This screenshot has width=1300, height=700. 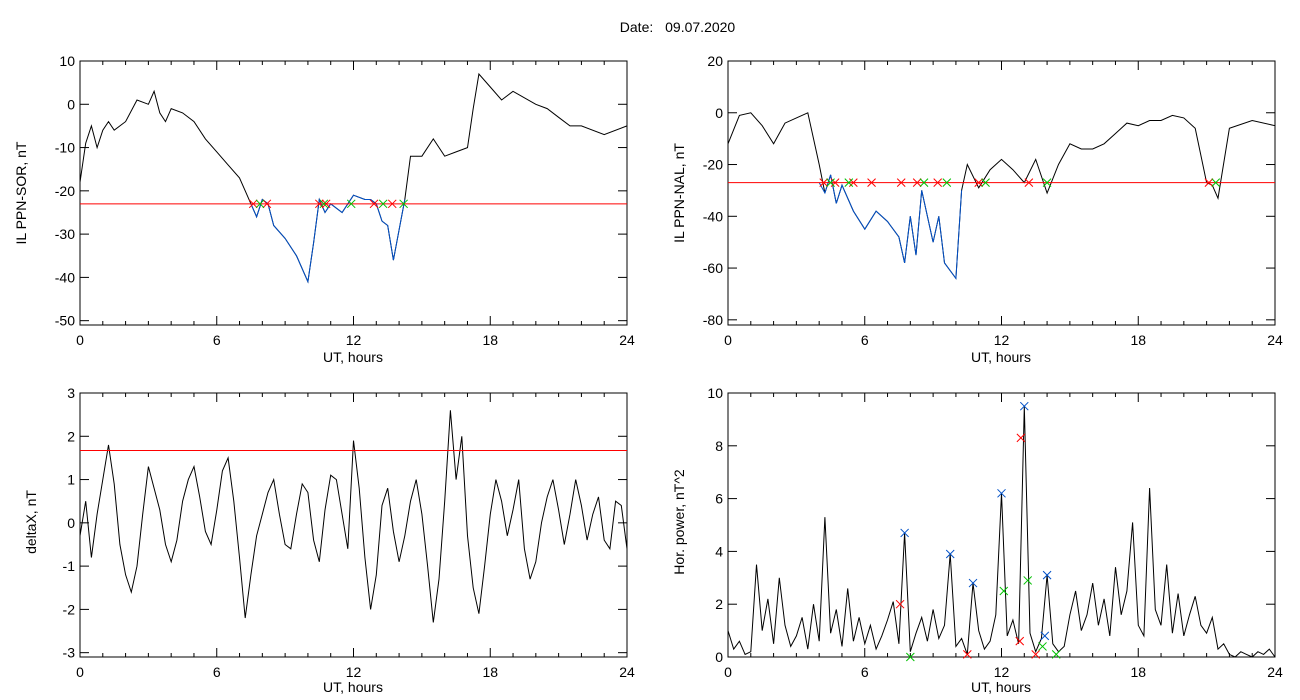 I want to click on y-tick-label: -1, so click(x=69, y=566).